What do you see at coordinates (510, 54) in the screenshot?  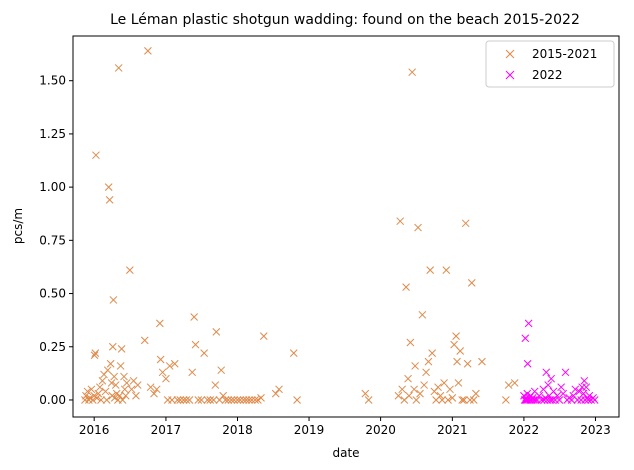 I see `legend-marker` at bounding box center [510, 54].